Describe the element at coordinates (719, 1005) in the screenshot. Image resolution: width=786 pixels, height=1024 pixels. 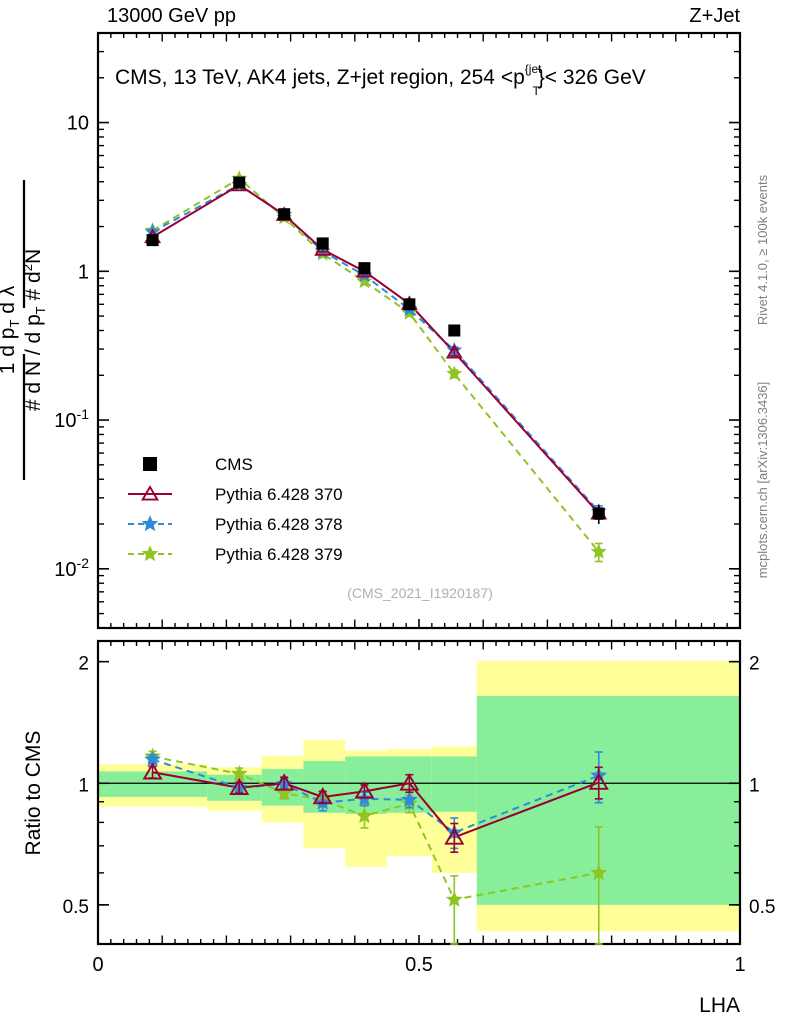
I see `xaxis-label: LHA` at that location.